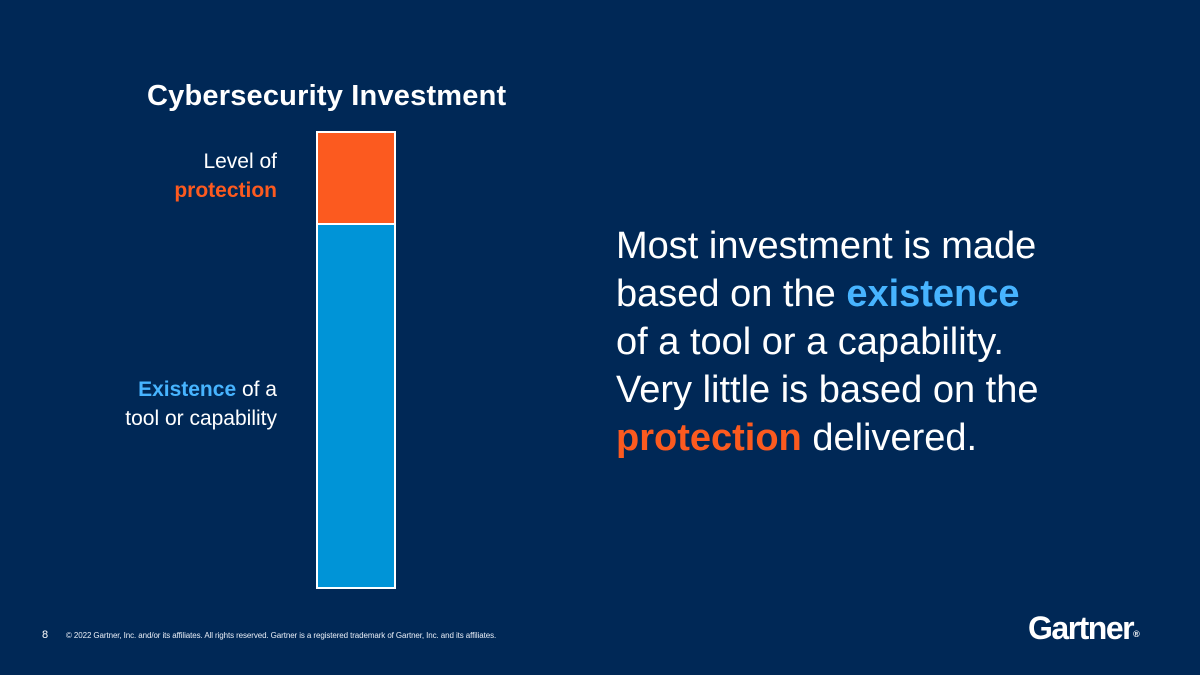  Describe the element at coordinates (187, 389) in the screenshot. I see `existence-label-highlight: Existence` at that location.